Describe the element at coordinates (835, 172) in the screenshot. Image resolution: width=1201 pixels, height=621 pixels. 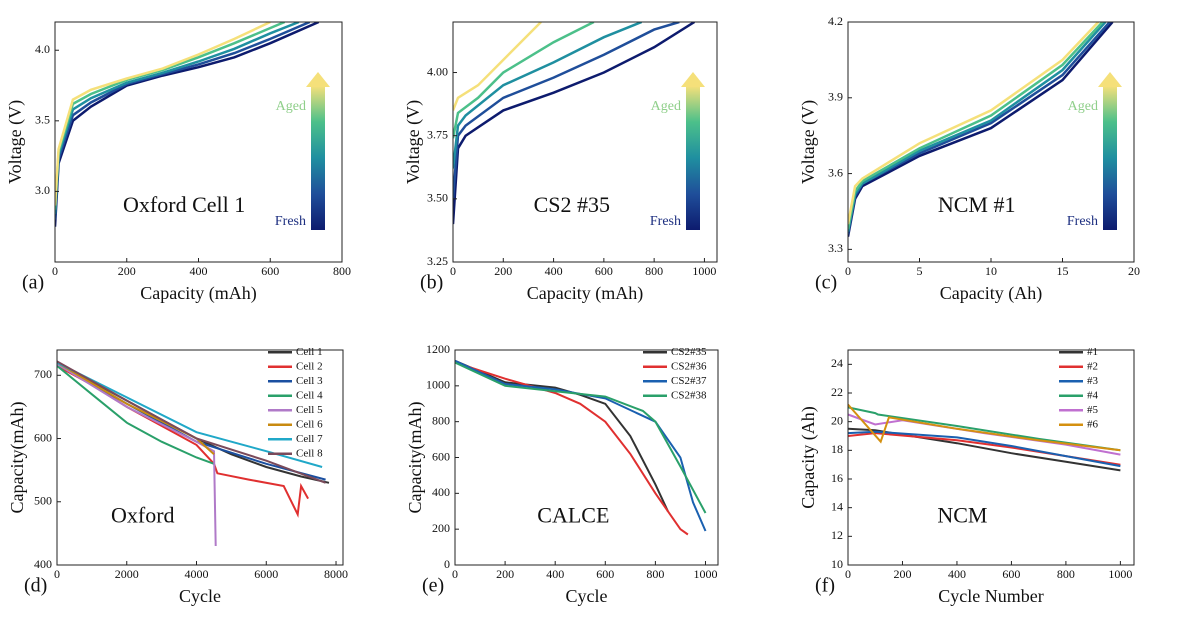
I see `y-tick-label: 3.6` at that location.